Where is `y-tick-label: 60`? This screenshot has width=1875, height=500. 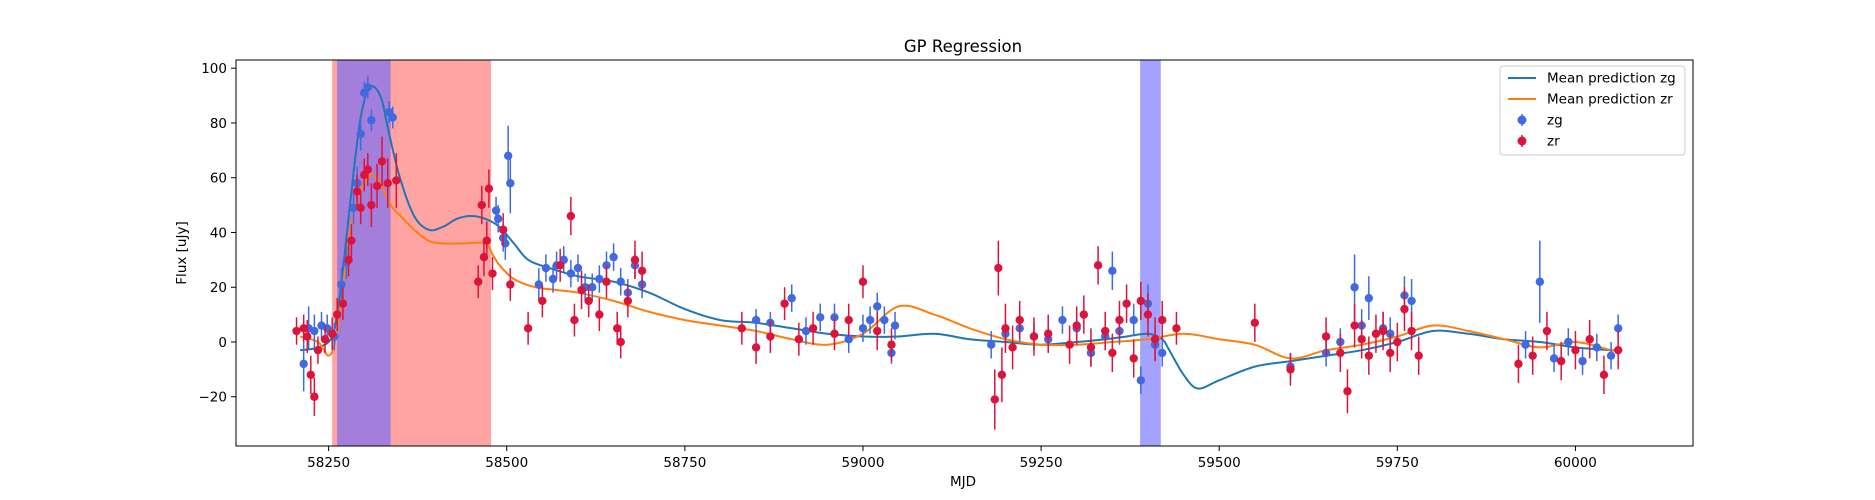
y-tick-label: 60 is located at coordinates (218, 179).